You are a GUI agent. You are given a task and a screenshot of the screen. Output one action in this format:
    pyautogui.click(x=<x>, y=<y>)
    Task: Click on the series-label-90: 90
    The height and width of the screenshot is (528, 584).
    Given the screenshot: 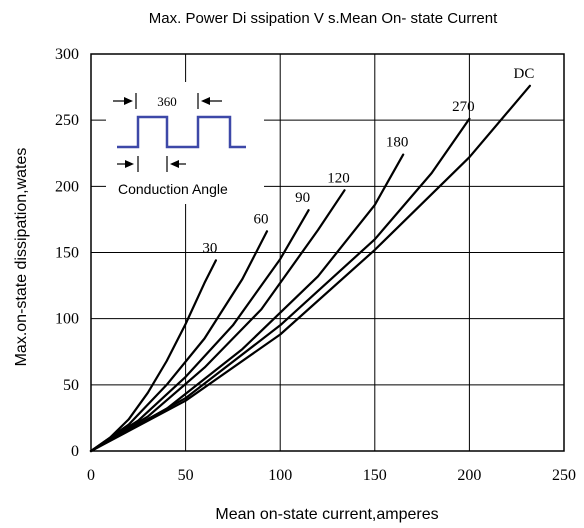 What is the action you would take?
    pyautogui.click(x=302, y=198)
    